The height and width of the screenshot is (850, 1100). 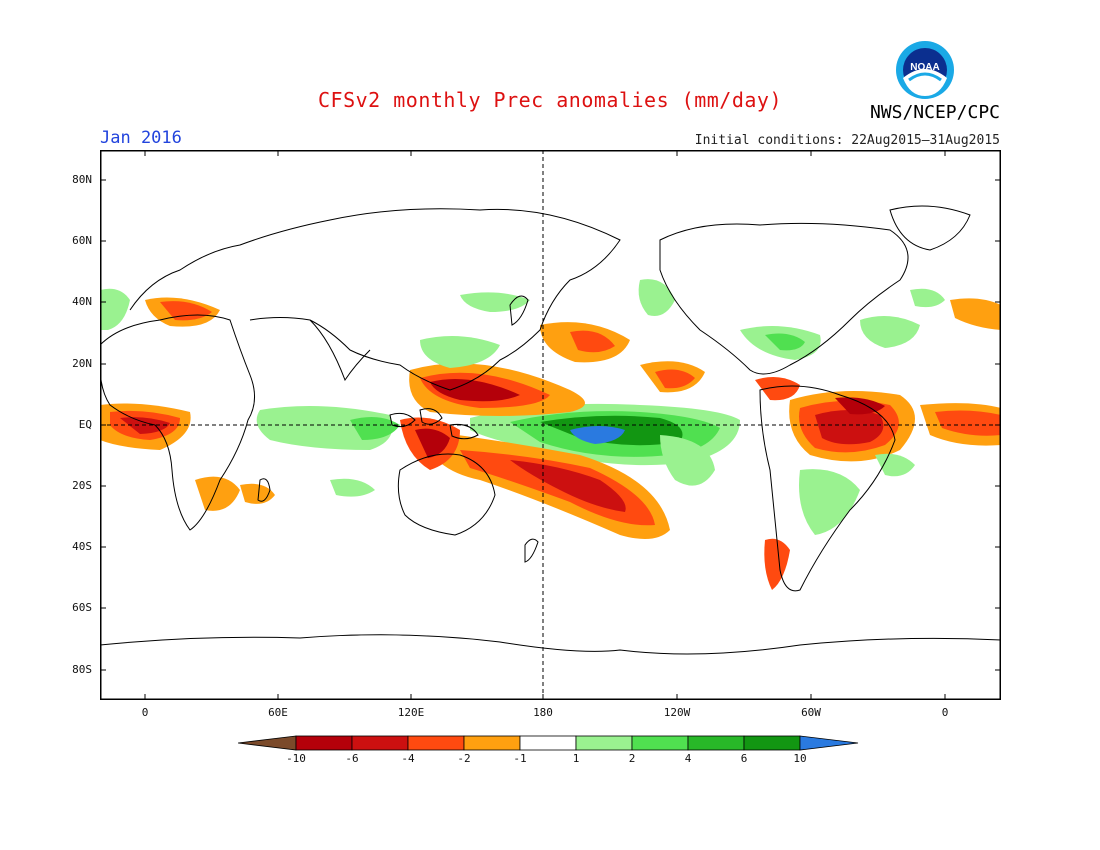 I want to click on lon-label-180: 180, so click(x=543, y=712).